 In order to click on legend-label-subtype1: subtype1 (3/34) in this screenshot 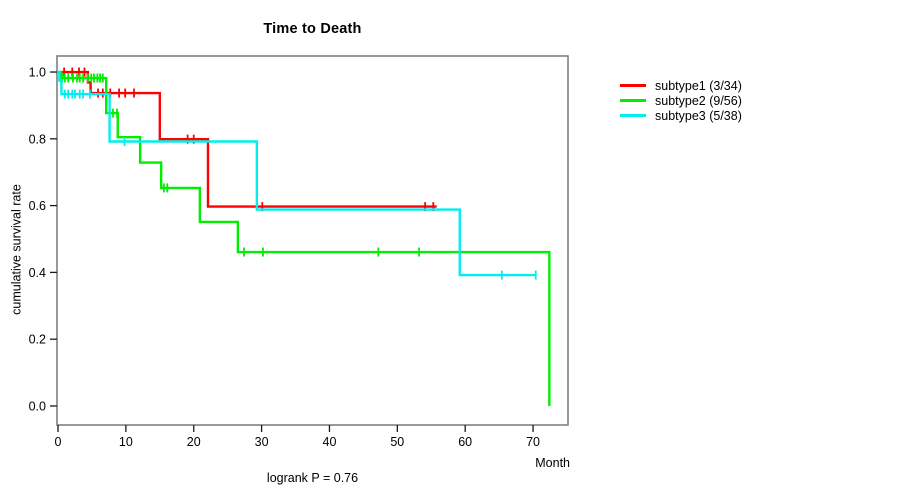, I will do `click(698, 85)`.